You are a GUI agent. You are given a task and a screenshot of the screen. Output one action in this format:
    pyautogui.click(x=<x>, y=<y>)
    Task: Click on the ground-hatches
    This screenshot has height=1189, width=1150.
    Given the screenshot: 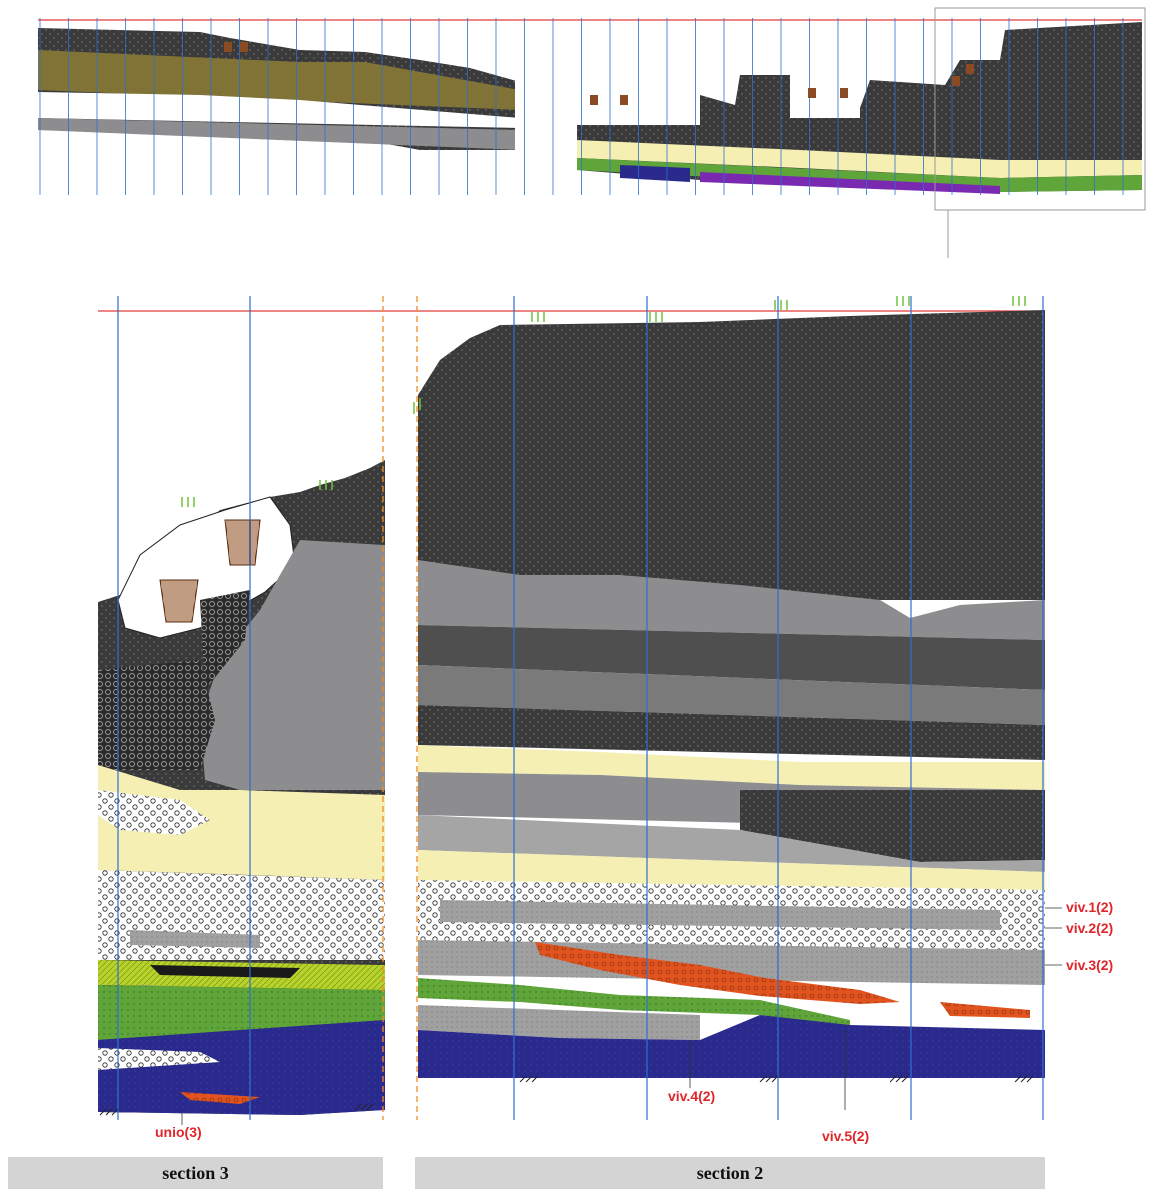 What is the action you would take?
    pyautogui.click(x=566, y=1095)
    